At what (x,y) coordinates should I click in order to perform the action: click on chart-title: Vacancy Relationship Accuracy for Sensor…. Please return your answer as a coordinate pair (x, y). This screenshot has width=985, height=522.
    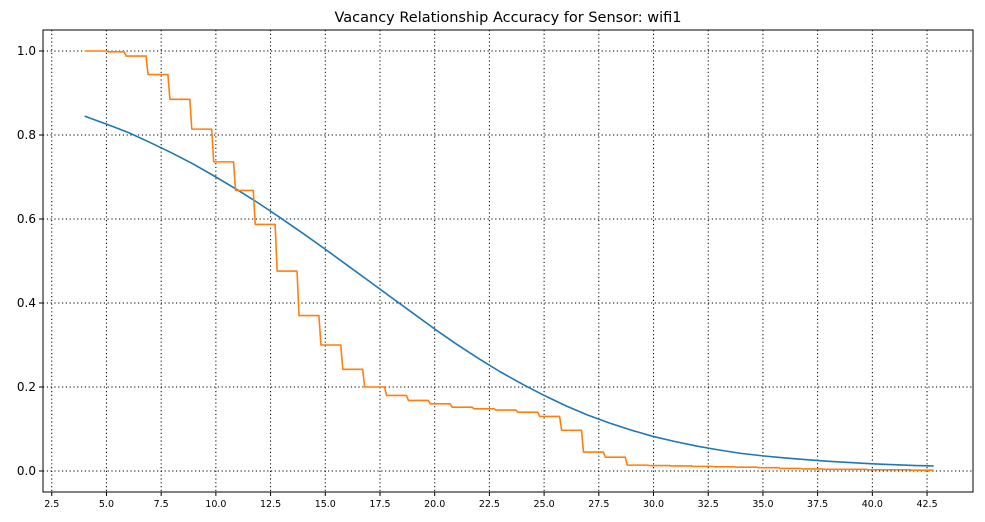
    Looking at the image, I should click on (507, 18).